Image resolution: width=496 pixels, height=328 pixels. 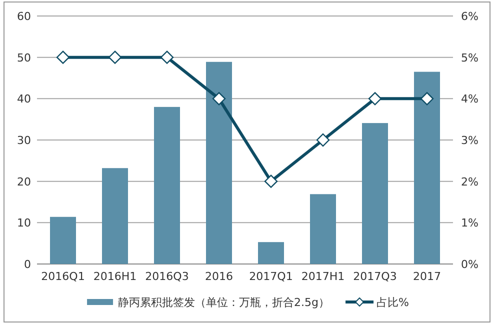 I want to click on y2-tick-label: 4%, so click(x=469, y=99).